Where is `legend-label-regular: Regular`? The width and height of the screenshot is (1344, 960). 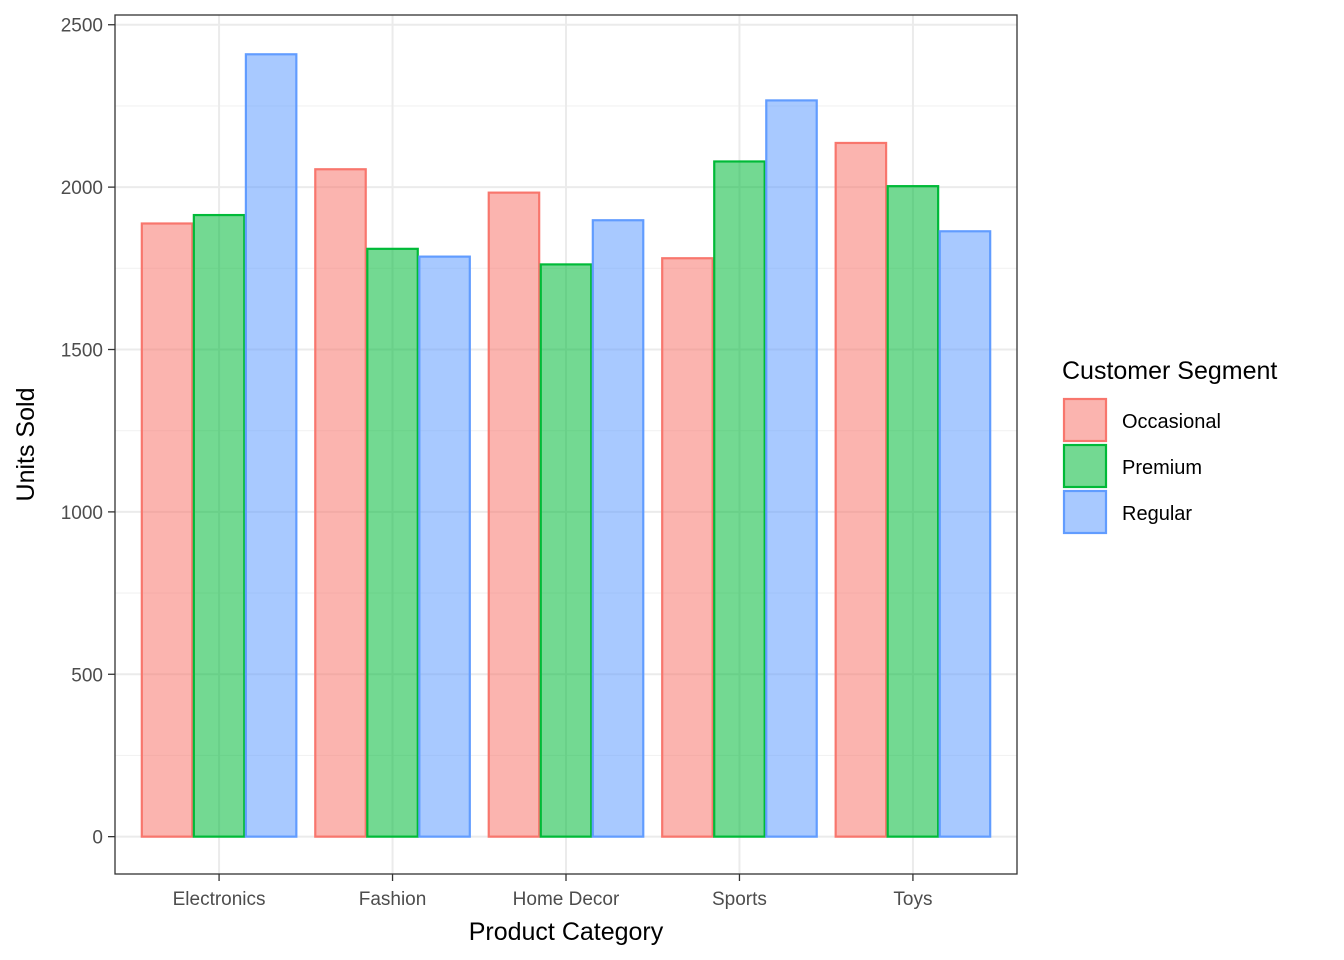
legend-label-regular: Regular is located at coordinates (1157, 514).